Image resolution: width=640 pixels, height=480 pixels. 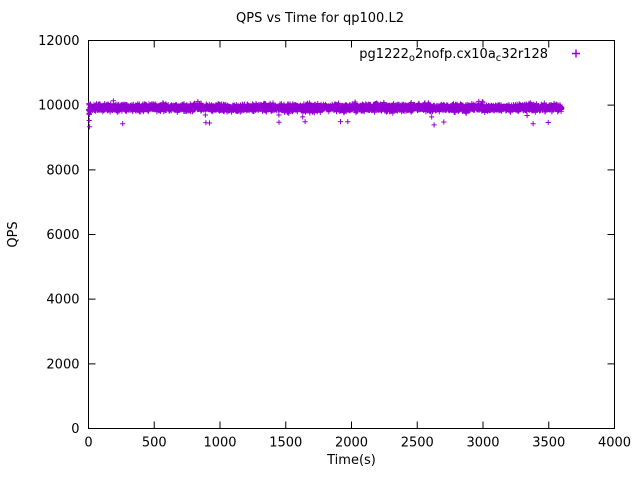 I want to click on y-tick-label: 10000, so click(x=58, y=106).